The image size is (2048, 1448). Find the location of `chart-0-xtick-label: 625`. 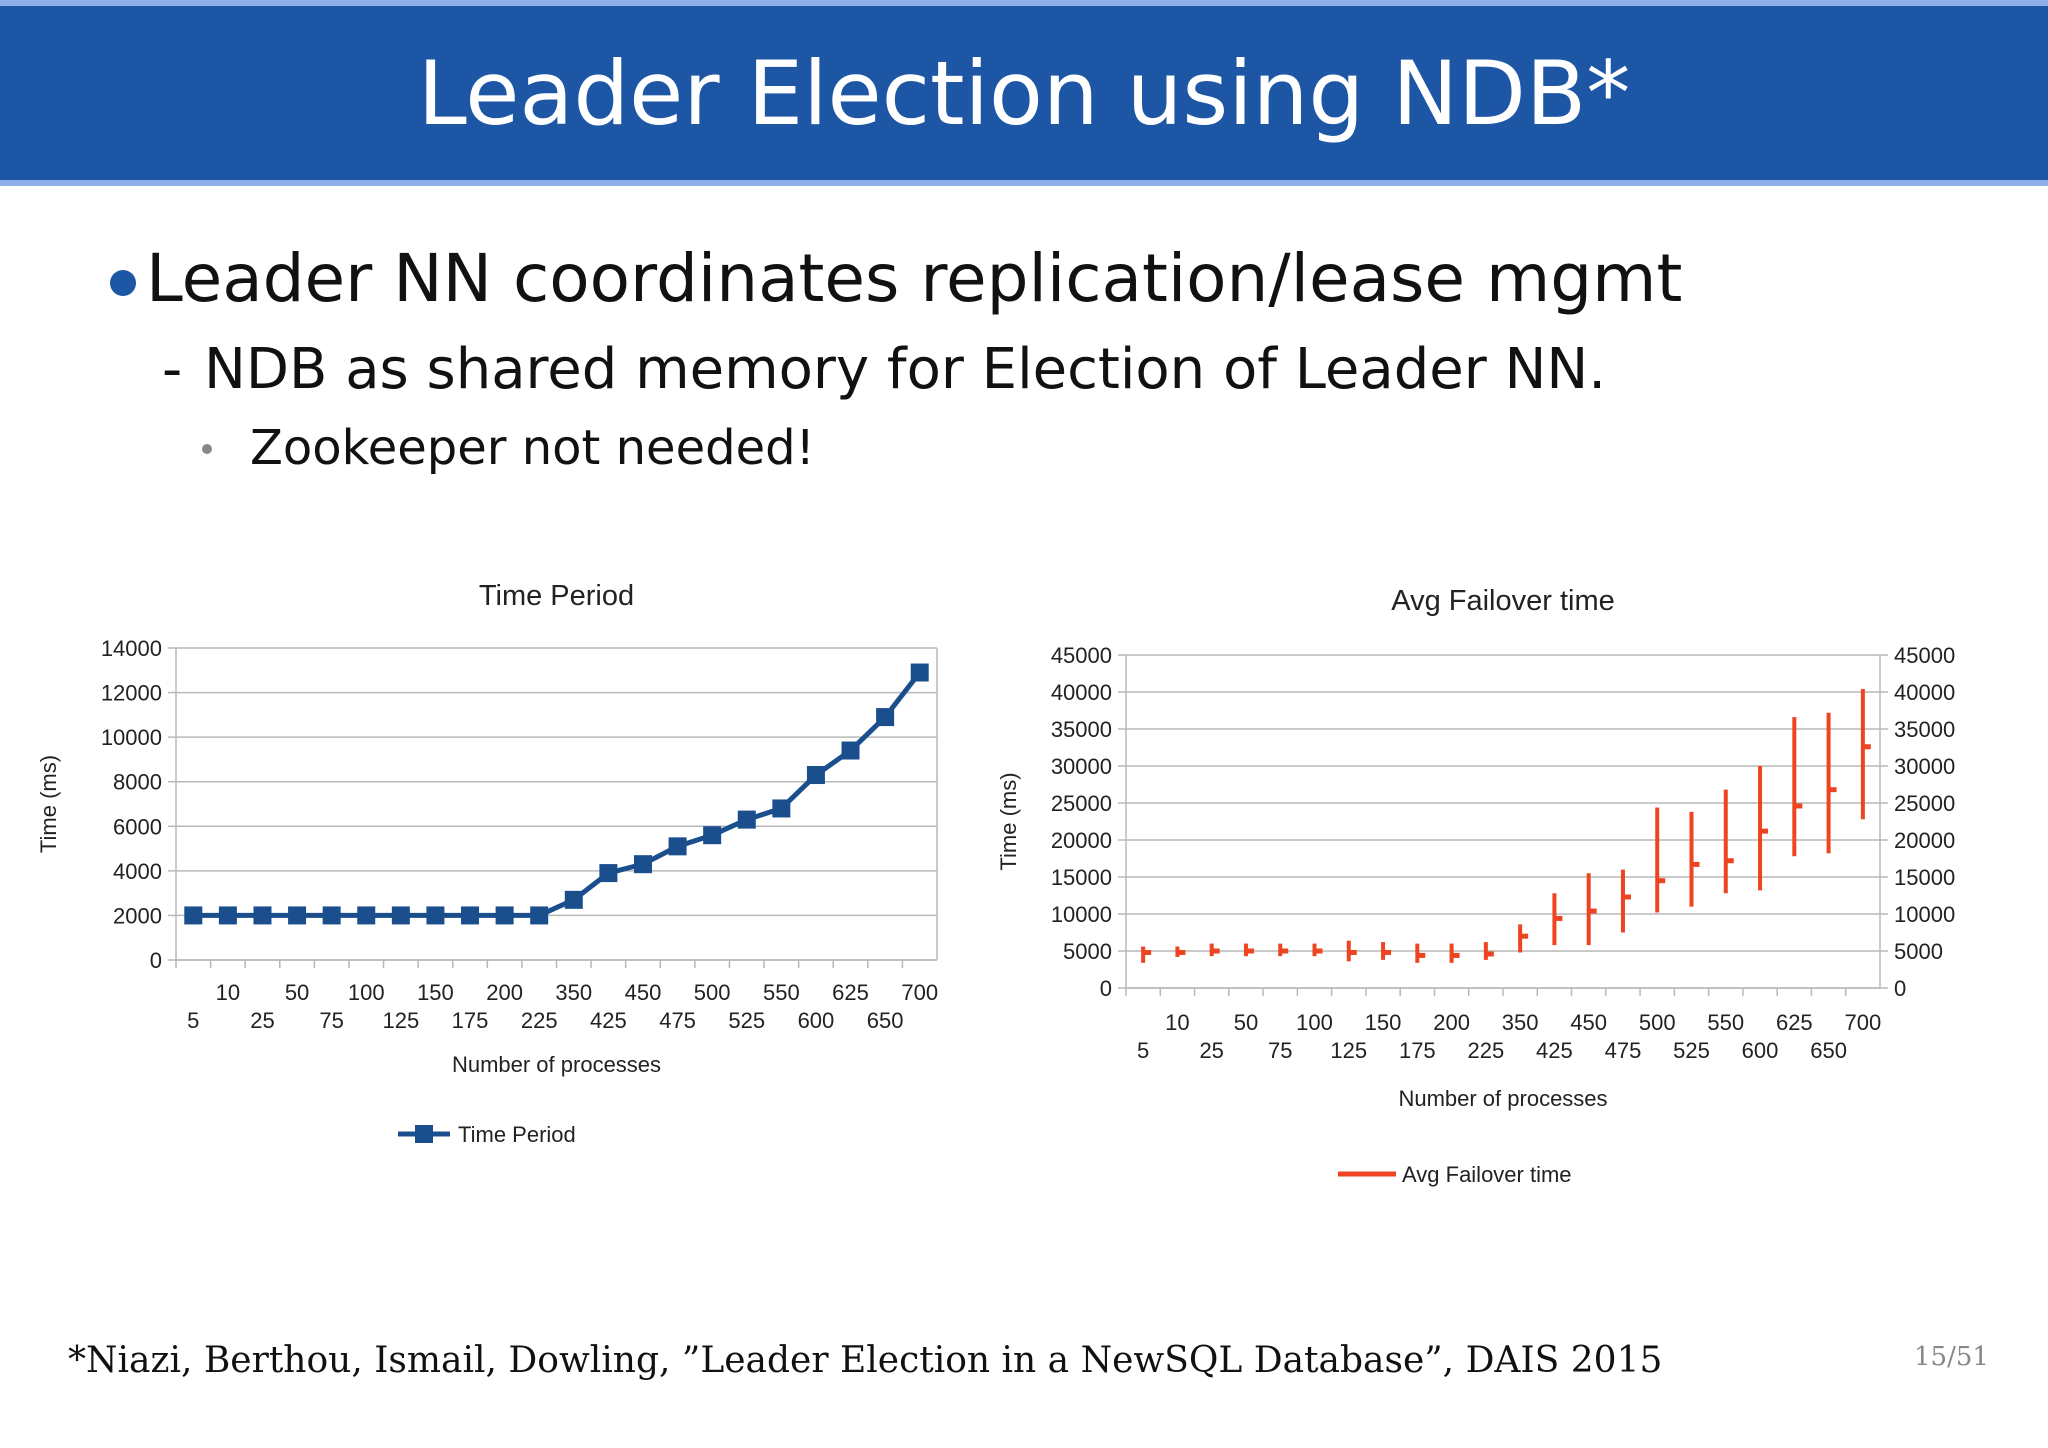

chart-0-xtick-label: 625 is located at coordinates (850, 992).